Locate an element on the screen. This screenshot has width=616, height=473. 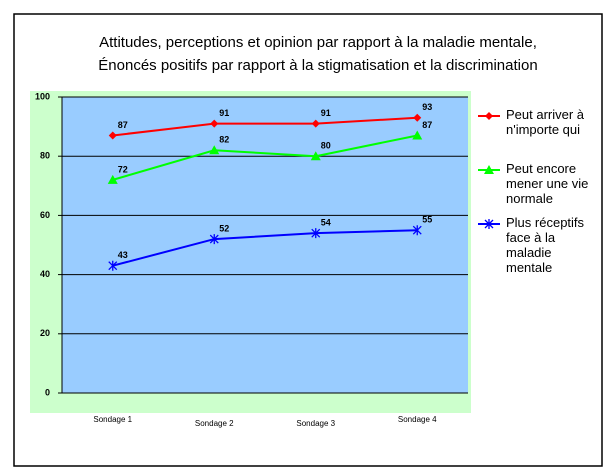
legend-item: Peut encore mener une vie normale is located at coordinates (547, 183).